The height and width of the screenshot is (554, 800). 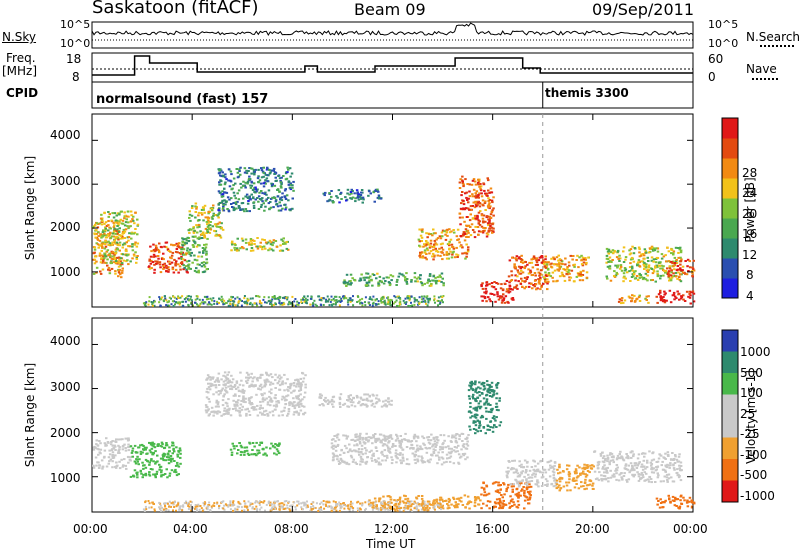 What do you see at coordinates (750, 296) in the screenshot?
I see `power-cbar-tick: 4` at bounding box center [750, 296].